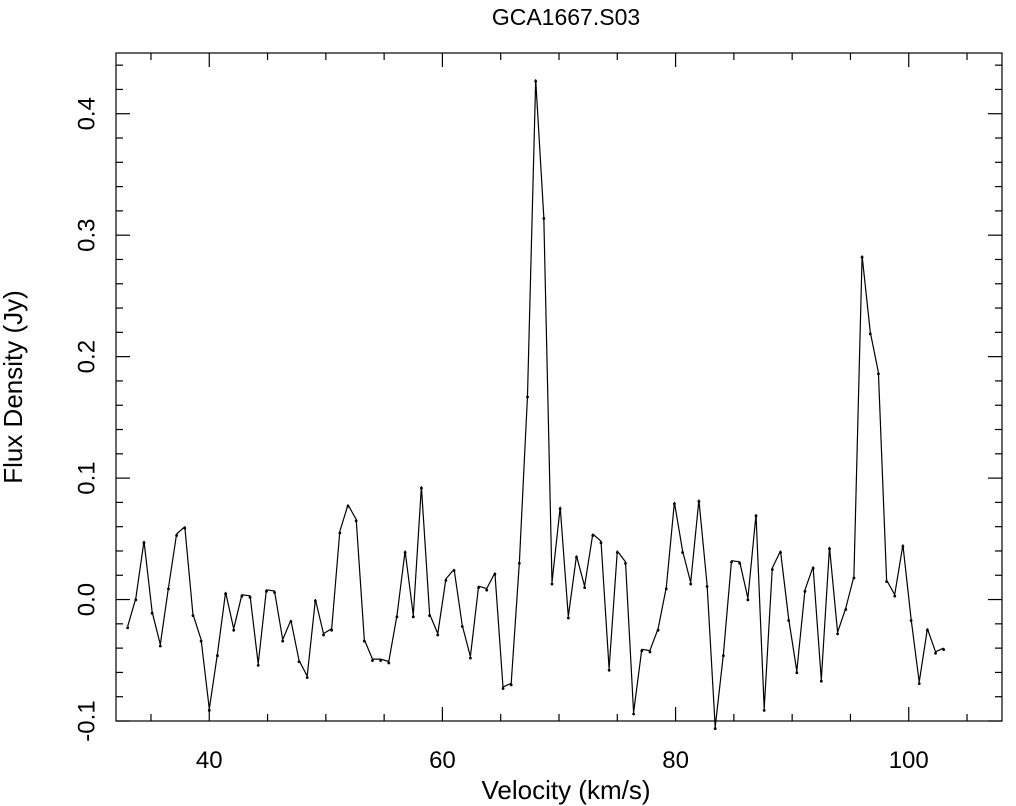 The width and height of the screenshot is (1016, 806). I want to click on x-tick-label: 60, so click(442, 760).